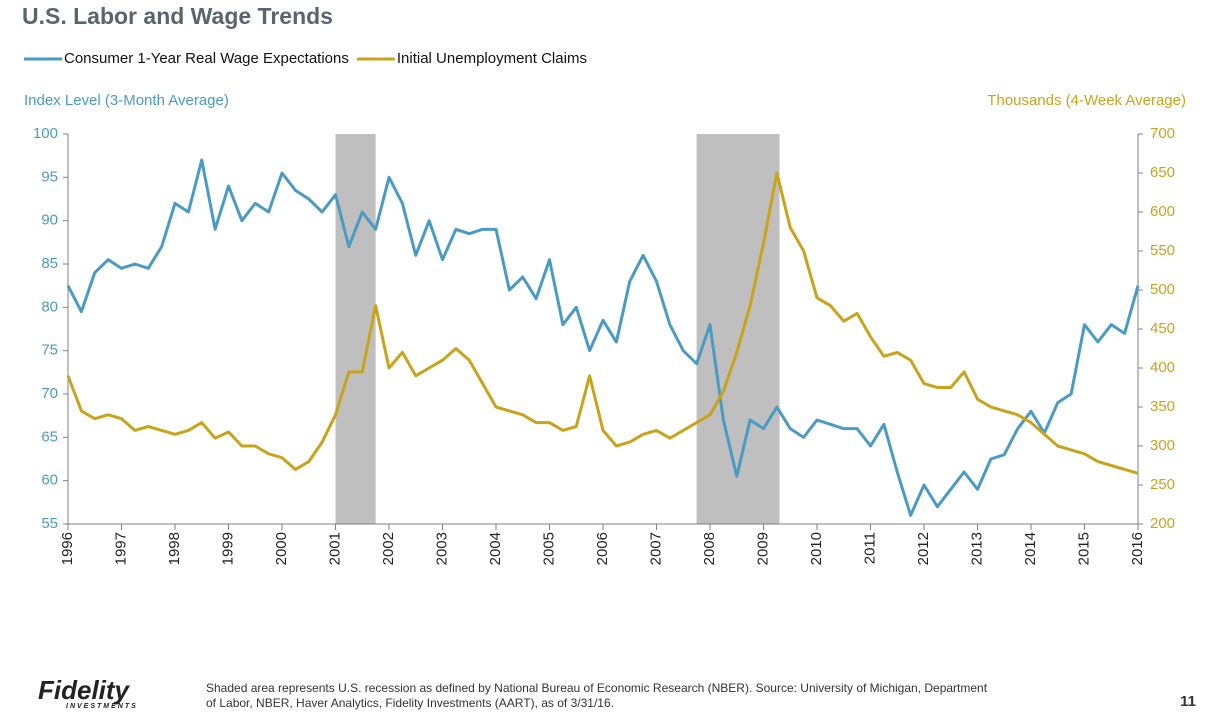  What do you see at coordinates (709, 548) in the screenshot?
I see `x-tick-label: 2008` at bounding box center [709, 548].